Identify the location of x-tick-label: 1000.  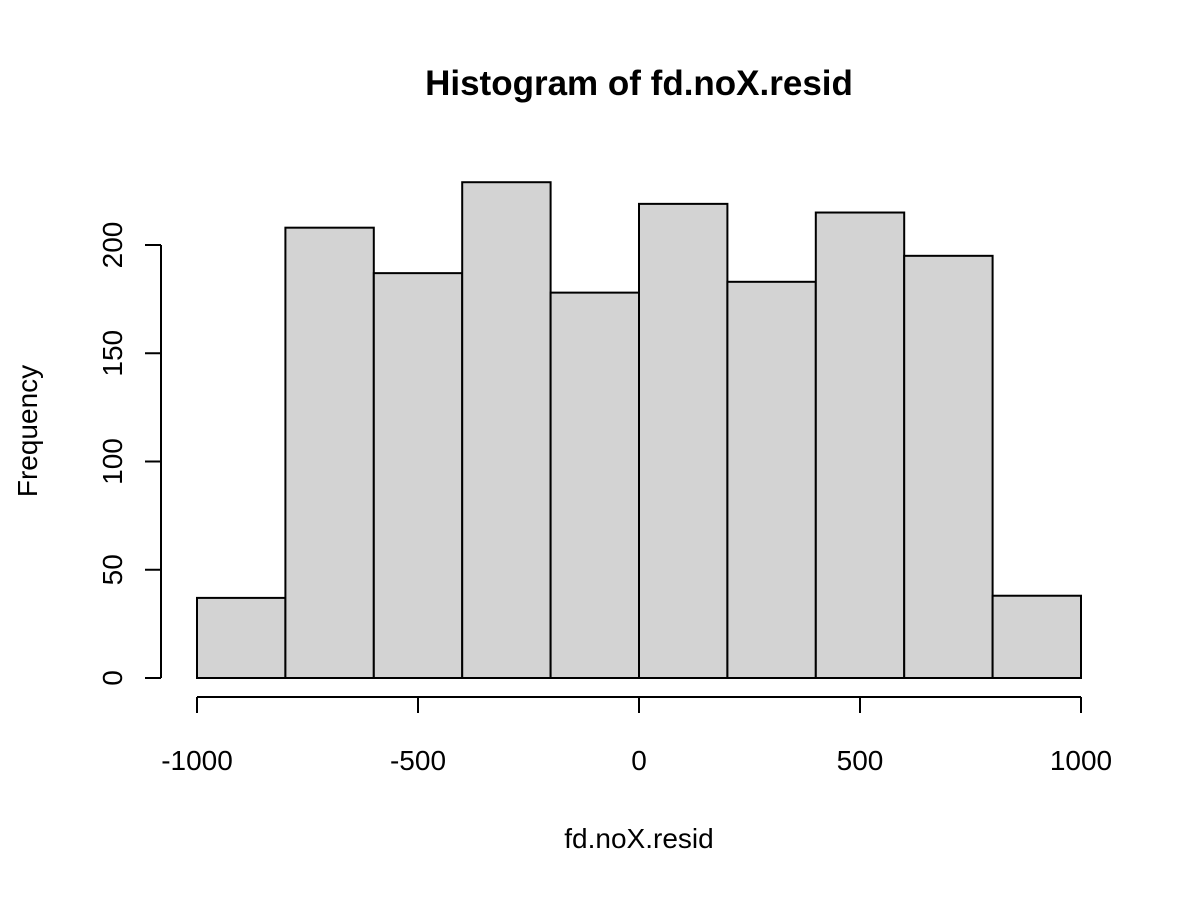
(1081, 760).